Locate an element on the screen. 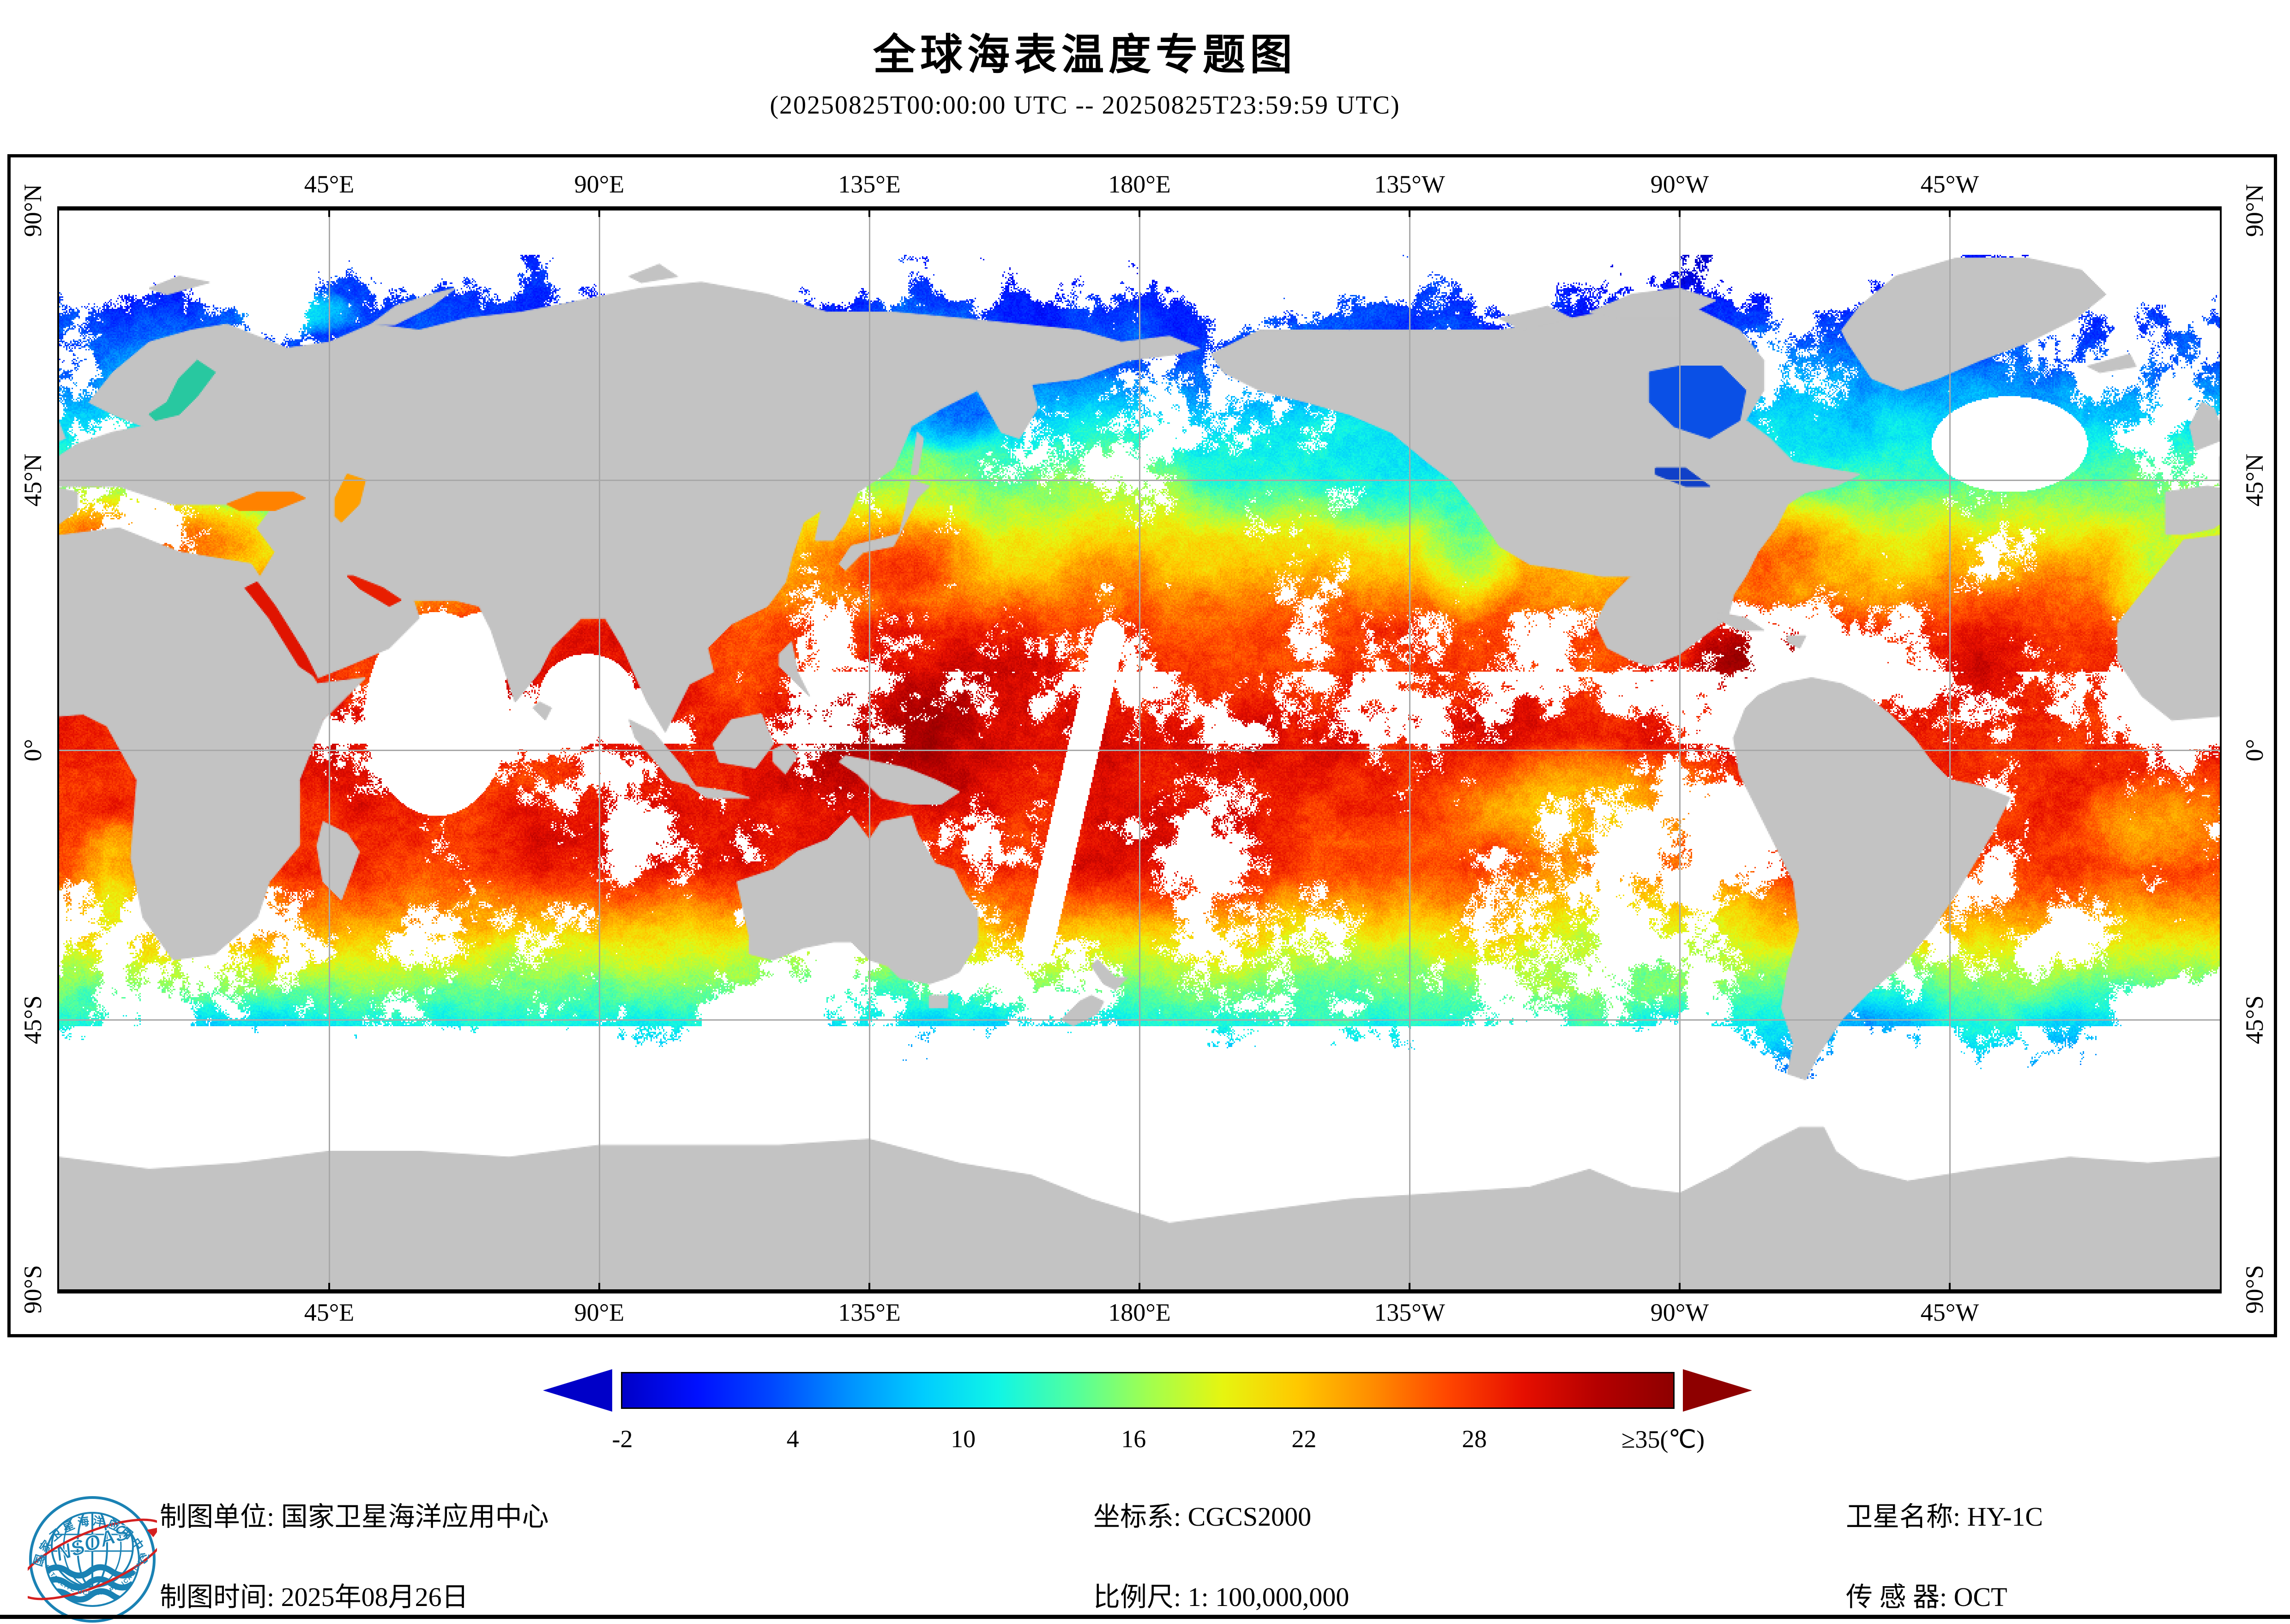 The image size is (2290, 1624). page-title: 全球海表温度专题图 is located at coordinates (1085, 54).